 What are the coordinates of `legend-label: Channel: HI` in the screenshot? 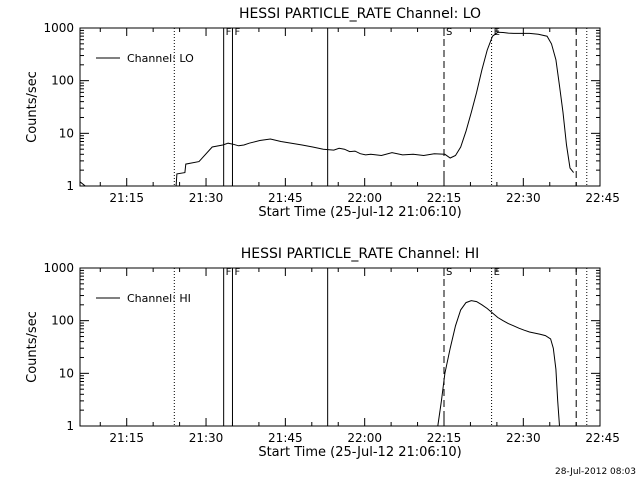 It's located at (159, 298).